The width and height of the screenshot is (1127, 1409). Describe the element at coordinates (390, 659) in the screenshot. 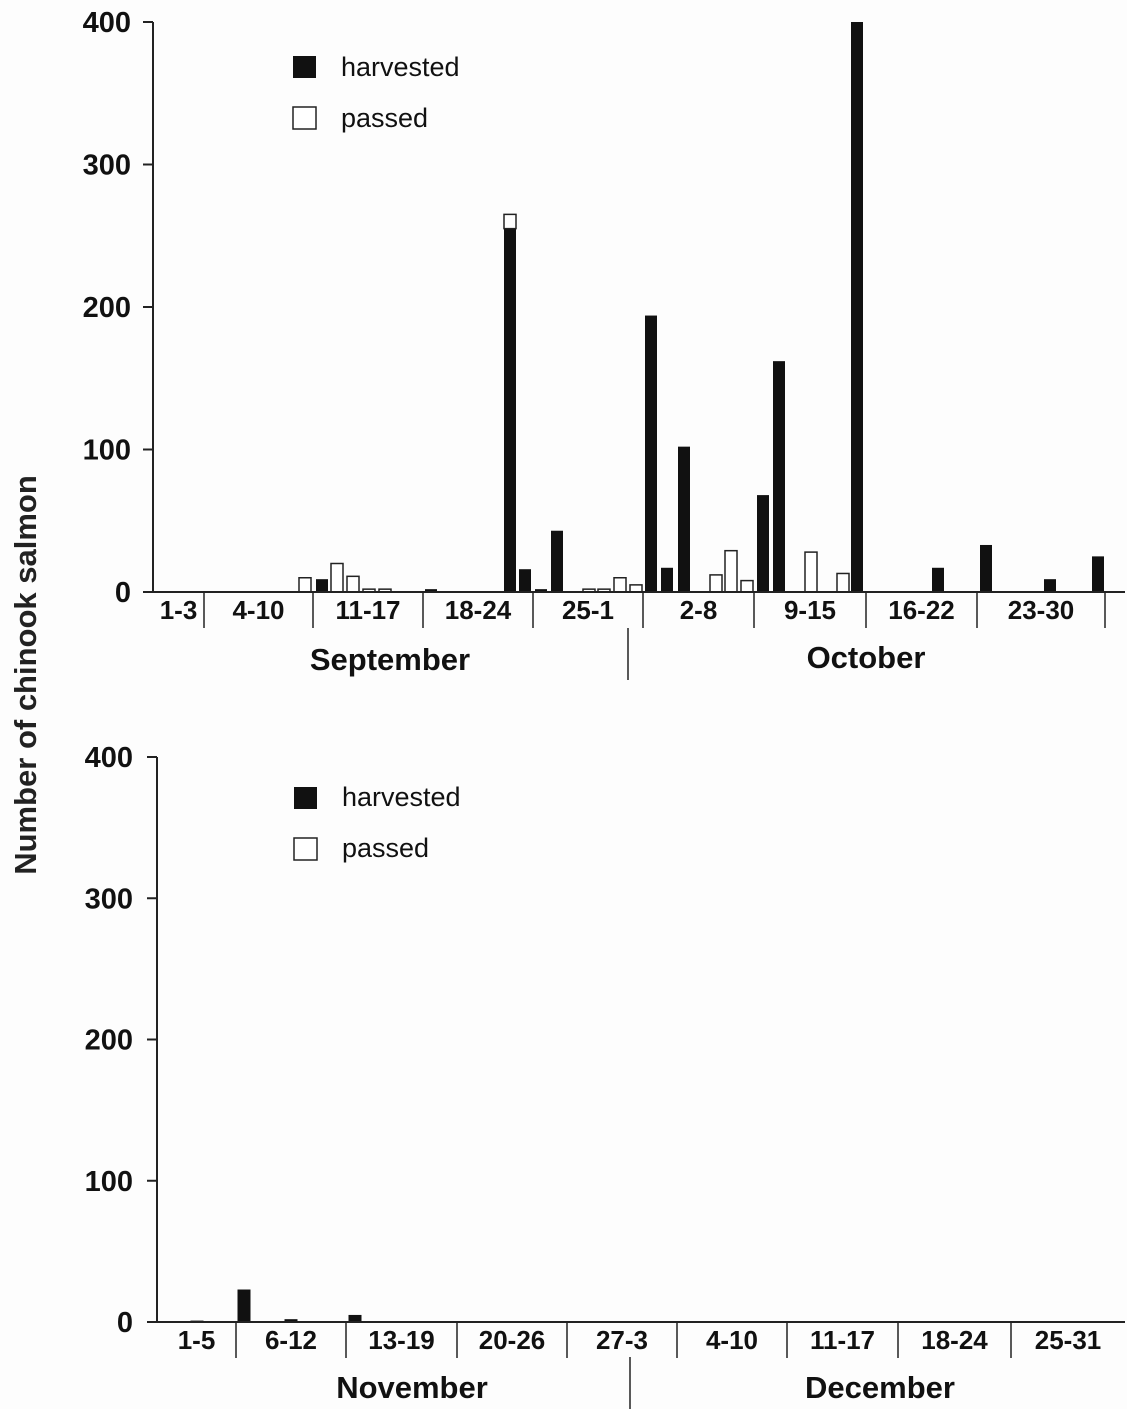

I see `month-label-september: September` at that location.